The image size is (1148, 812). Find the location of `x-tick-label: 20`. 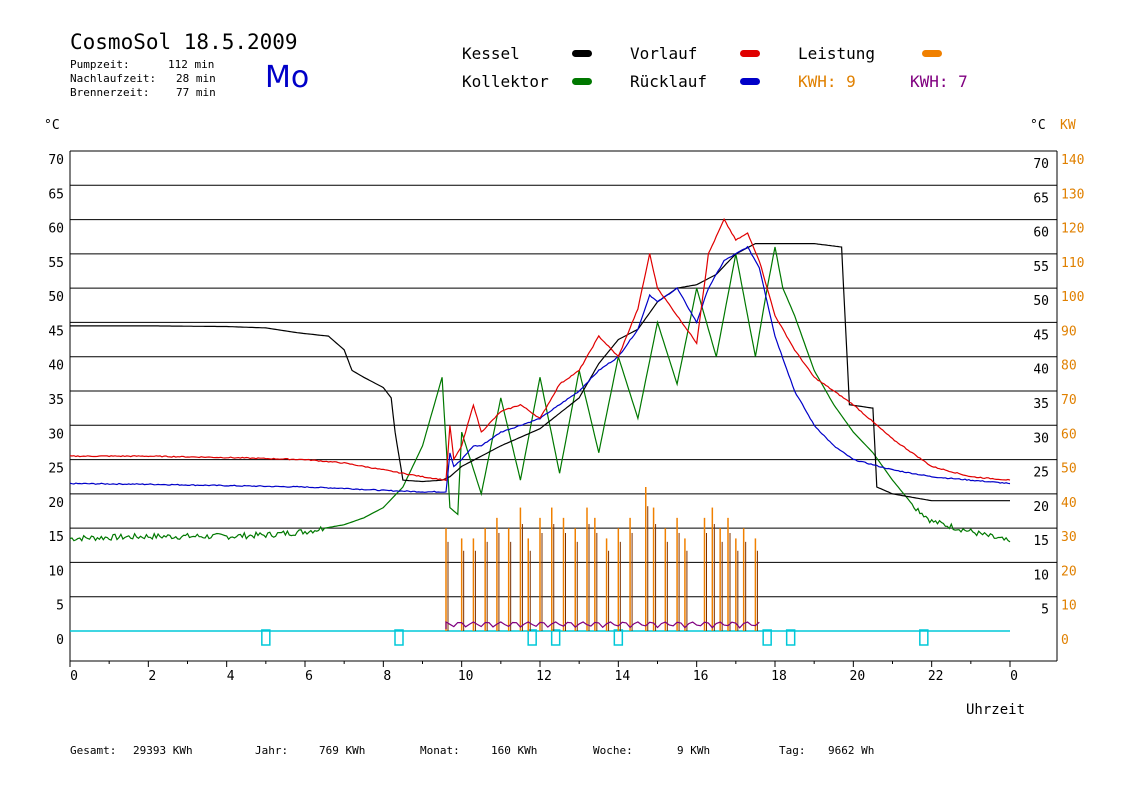

x-tick-label: 20 is located at coordinates (858, 676).